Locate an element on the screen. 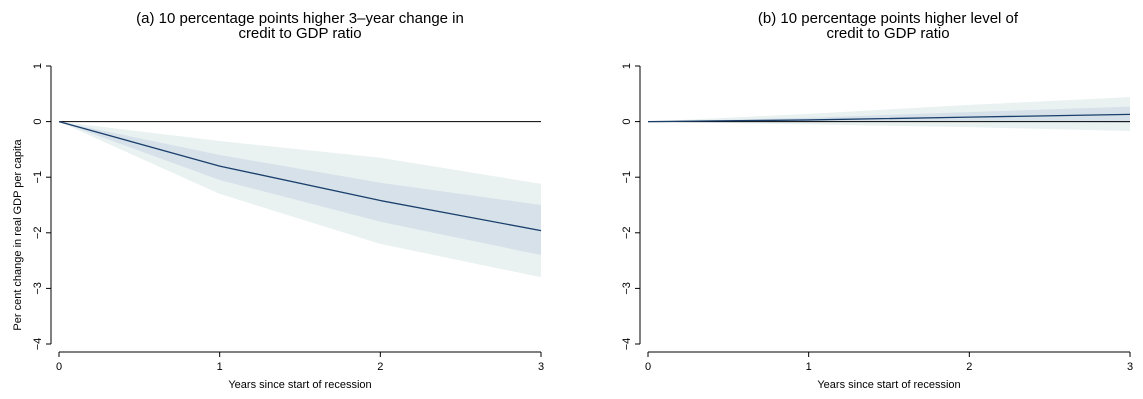  confidence-band-outer is located at coordinates (889, 114).